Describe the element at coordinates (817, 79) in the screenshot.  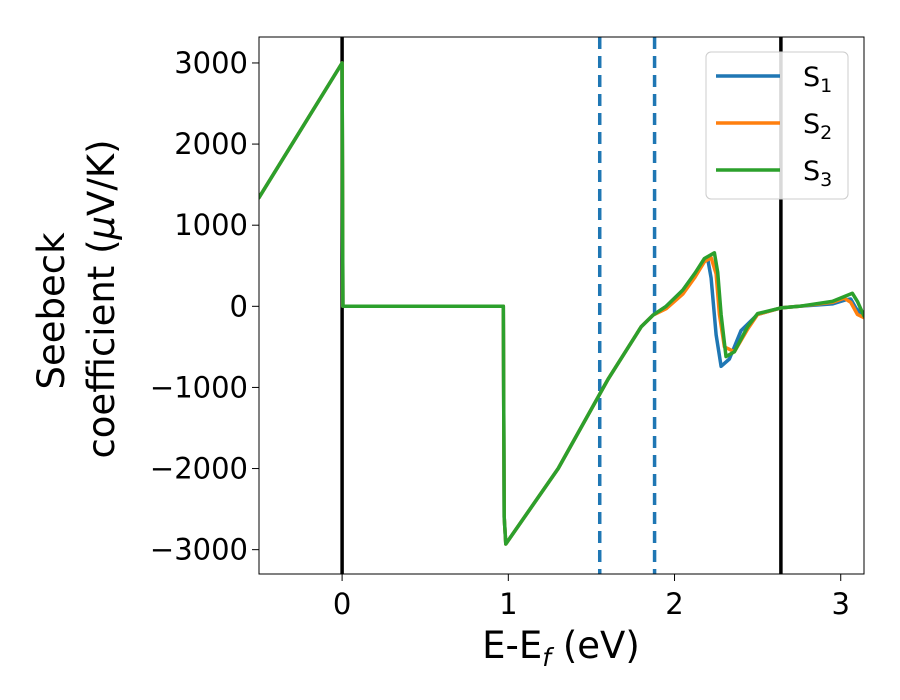
I see `legend-label-1: S1` at that location.